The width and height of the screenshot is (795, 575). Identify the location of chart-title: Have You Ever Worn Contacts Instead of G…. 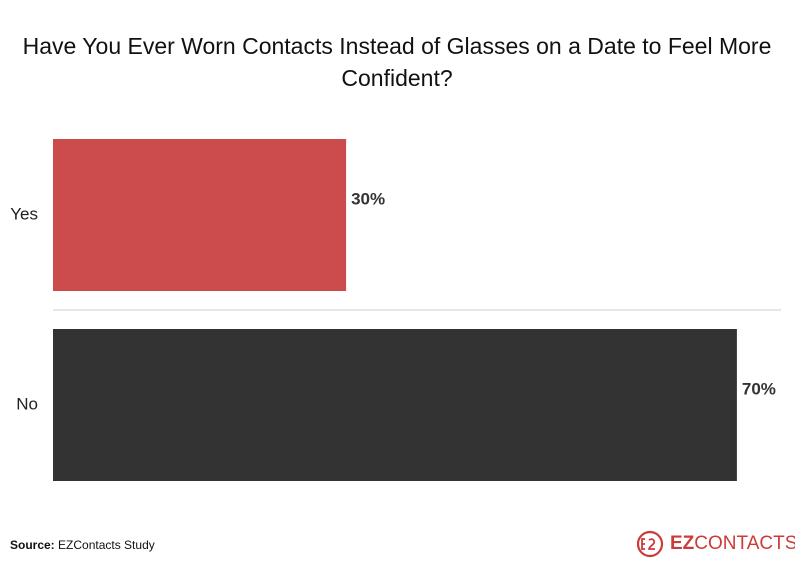
(397, 62).